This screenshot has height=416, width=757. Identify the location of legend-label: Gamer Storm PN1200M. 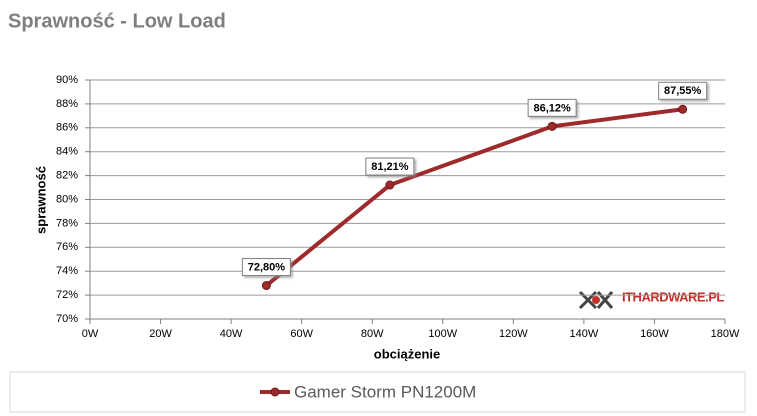
(385, 391).